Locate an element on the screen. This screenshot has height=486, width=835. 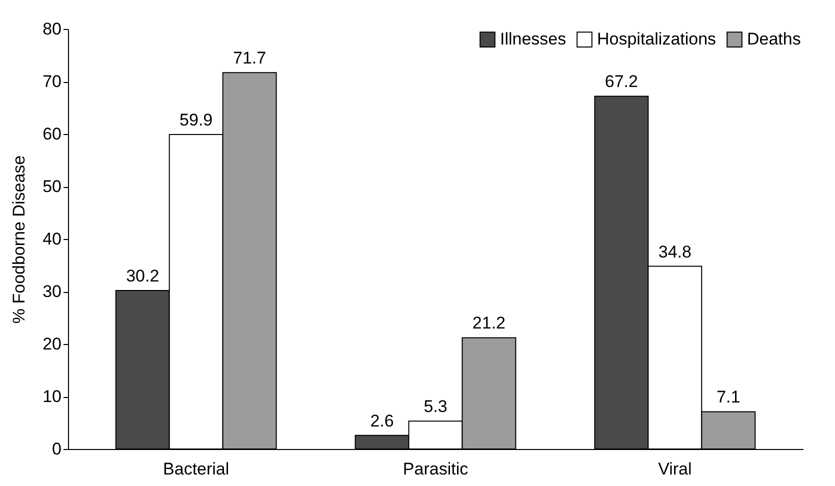
x-tick-label: Viral is located at coordinates (675, 469).